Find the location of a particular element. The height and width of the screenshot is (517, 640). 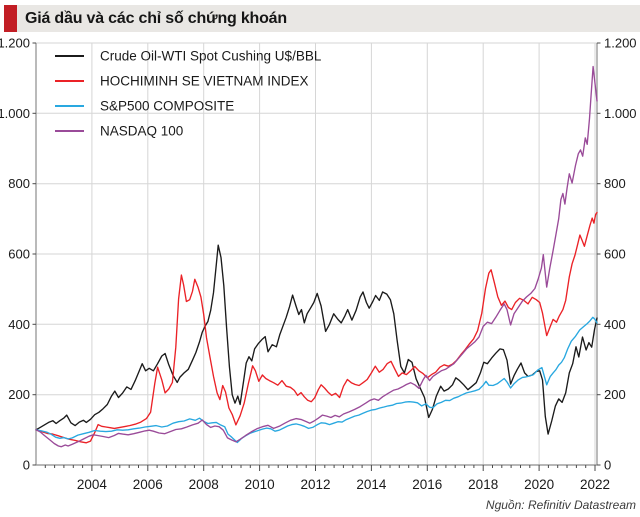

x-axis-label: 2012 is located at coordinates (315, 484).